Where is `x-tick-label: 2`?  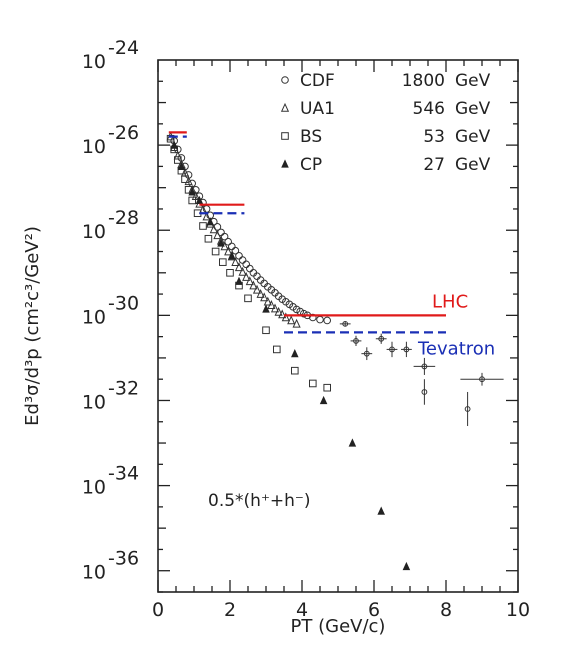 x-tick-label: 2 is located at coordinates (230, 610).